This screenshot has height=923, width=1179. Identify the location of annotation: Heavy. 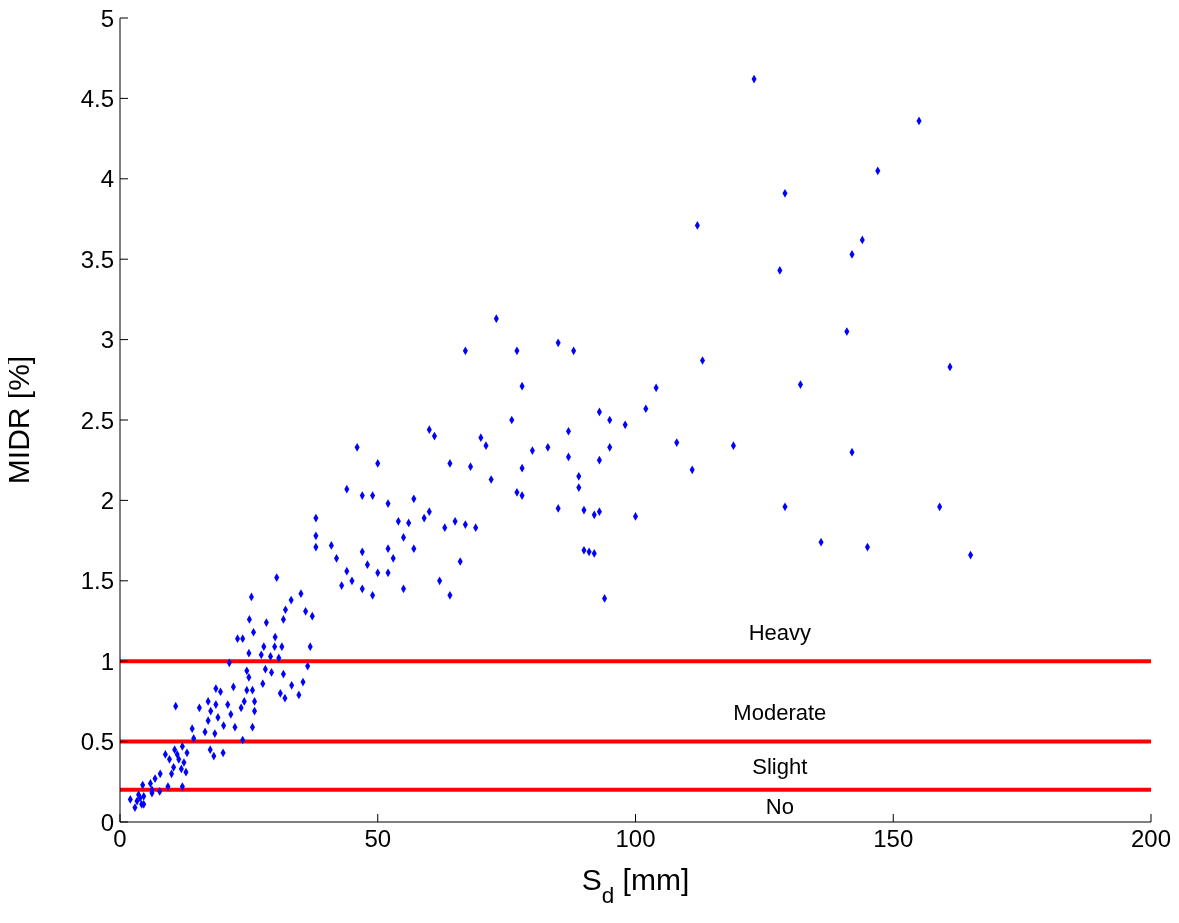
(780, 633).